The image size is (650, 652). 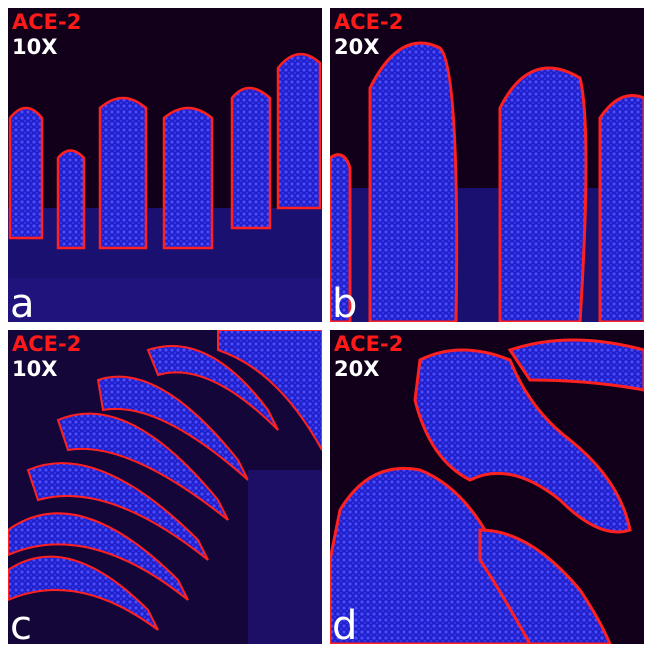 What do you see at coordinates (345, 623) in the screenshot?
I see `panel-letter: d` at bounding box center [345, 623].